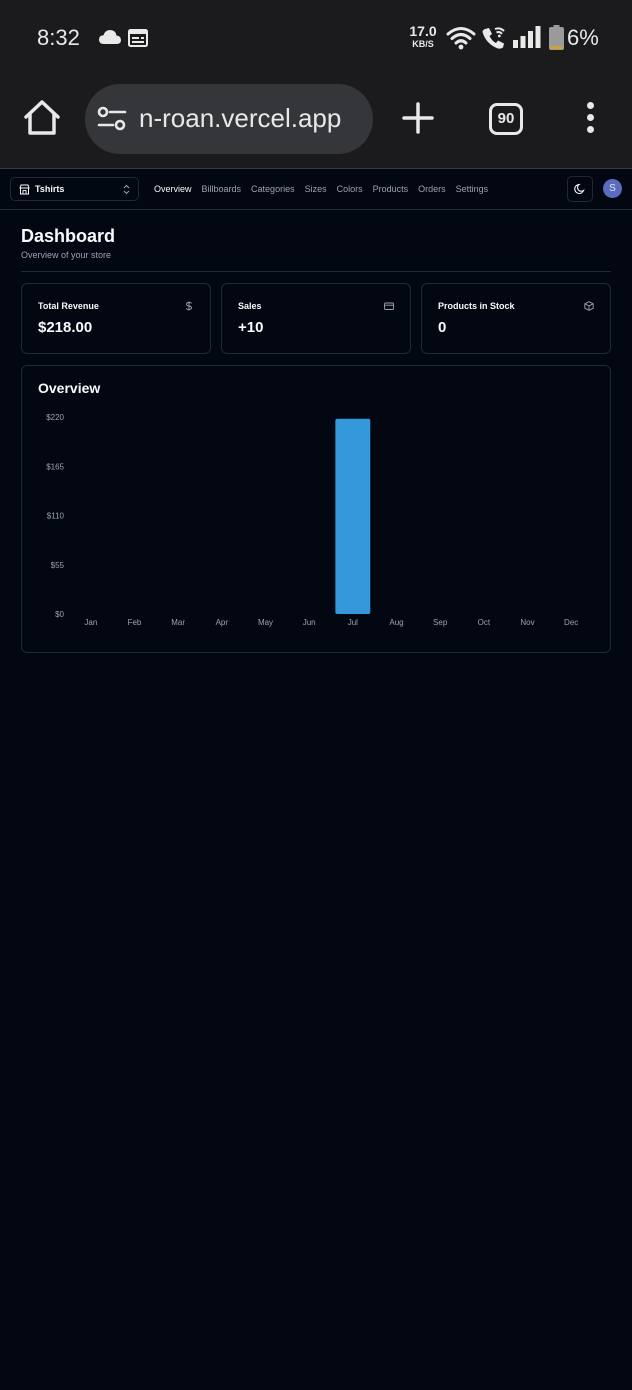 This screenshot has width=632, height=1390. What do you see at coordinates (116, 318) in the screenshot?
I see `total-revenue-card: Total Revenue $218.00` at bounding box center [116, 318].